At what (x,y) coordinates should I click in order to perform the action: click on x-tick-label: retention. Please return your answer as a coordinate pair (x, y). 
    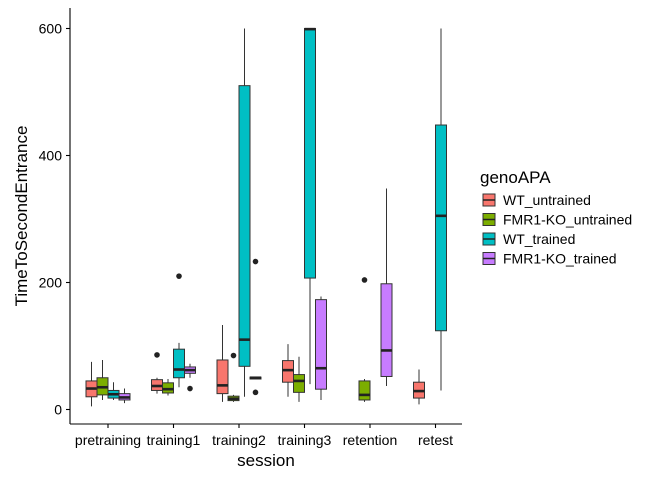
    Looking at the image, I should click on (370, 440).